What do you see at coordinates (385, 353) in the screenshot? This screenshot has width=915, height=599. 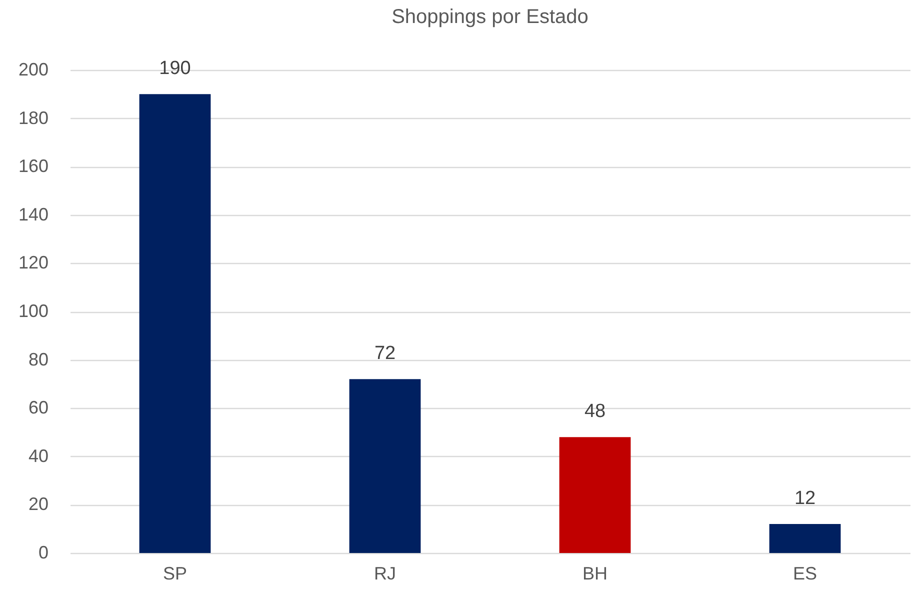 I see `data-label: 72` at bounding box center [385, 353].